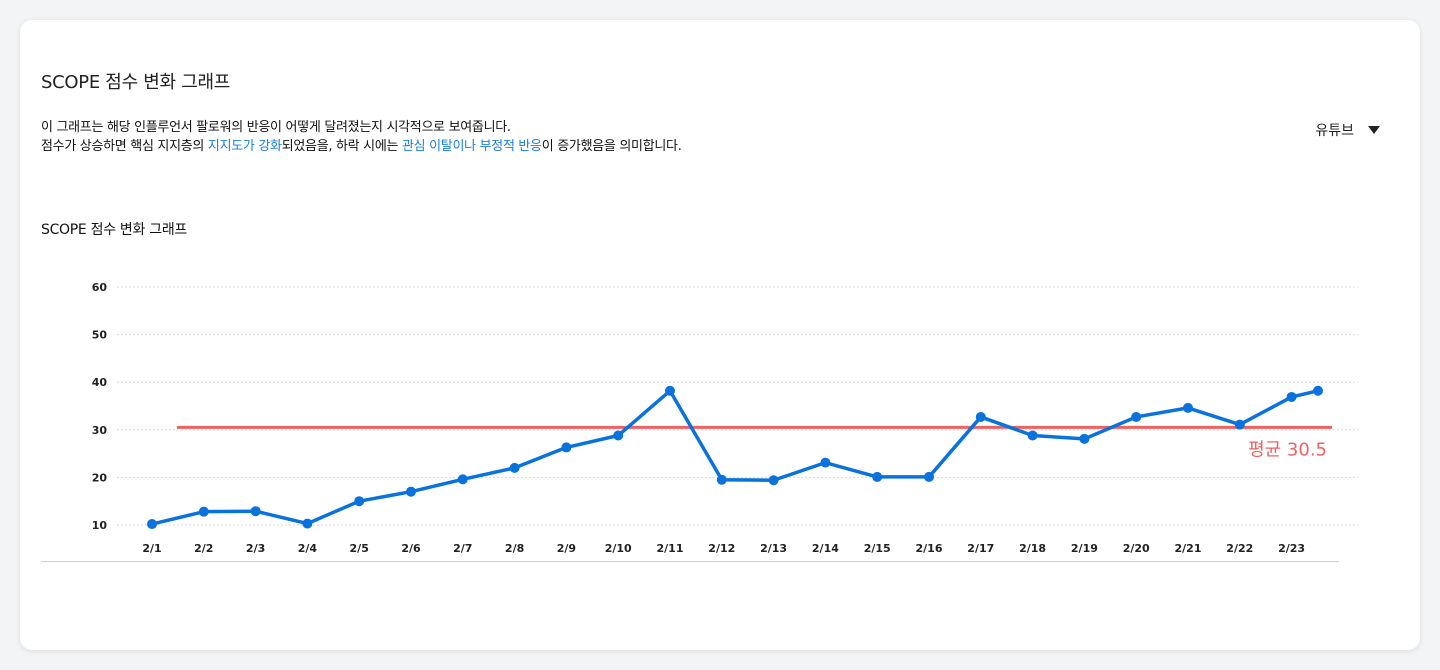 This screenshot has width=1440, height=670. Describe the element at coordinates (100, 287) in the screenshot. I see `y-tick-label: 60` at that location.